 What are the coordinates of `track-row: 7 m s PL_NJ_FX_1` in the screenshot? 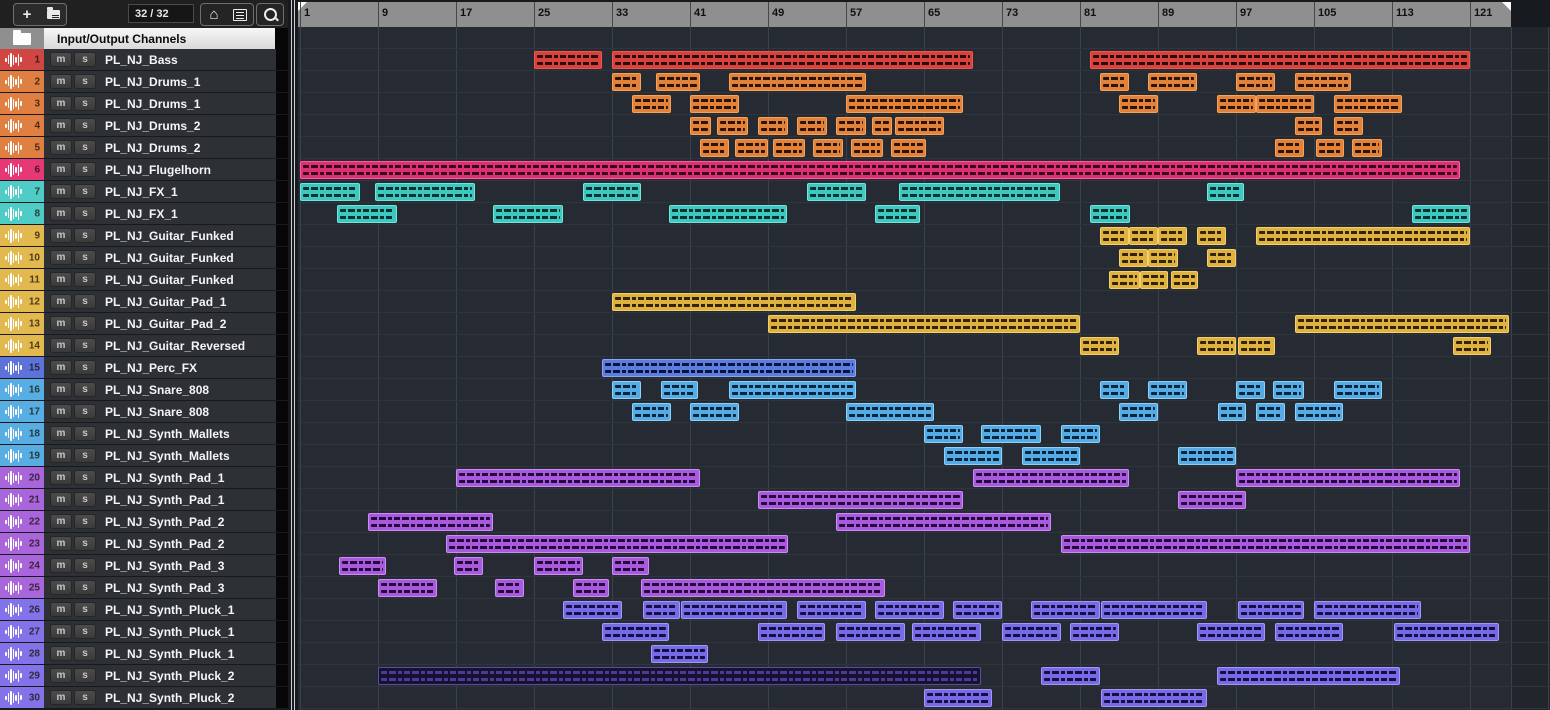 It's located at (144, 191).